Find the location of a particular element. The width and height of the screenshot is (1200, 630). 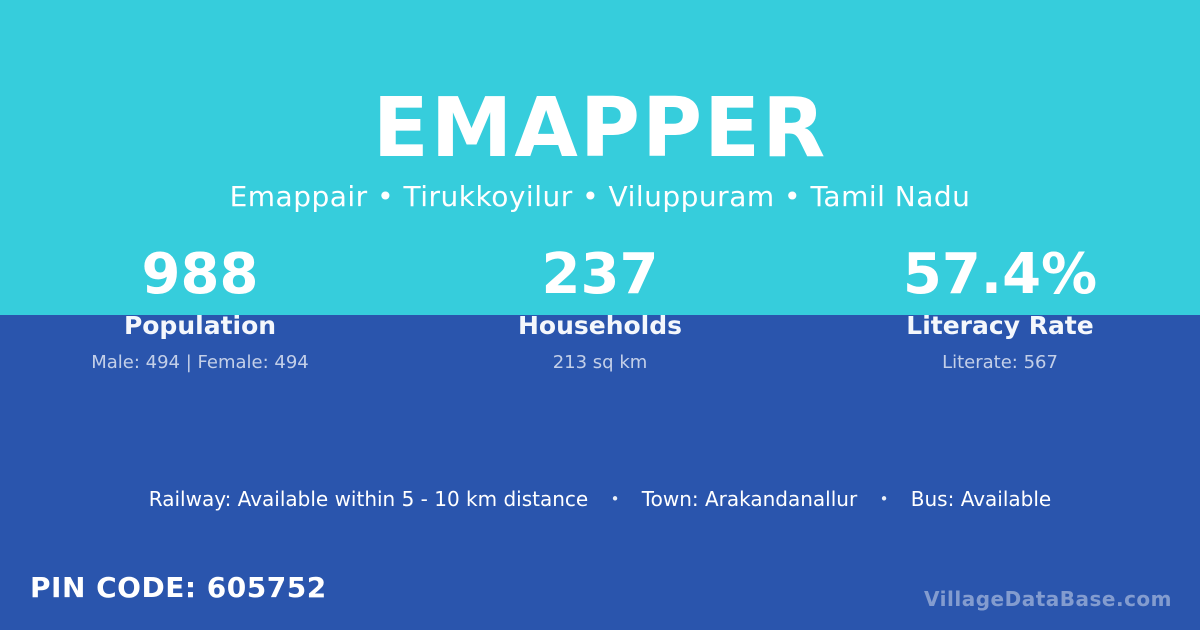

bus-info: Bus: Available is located at coordinates (981, 499).